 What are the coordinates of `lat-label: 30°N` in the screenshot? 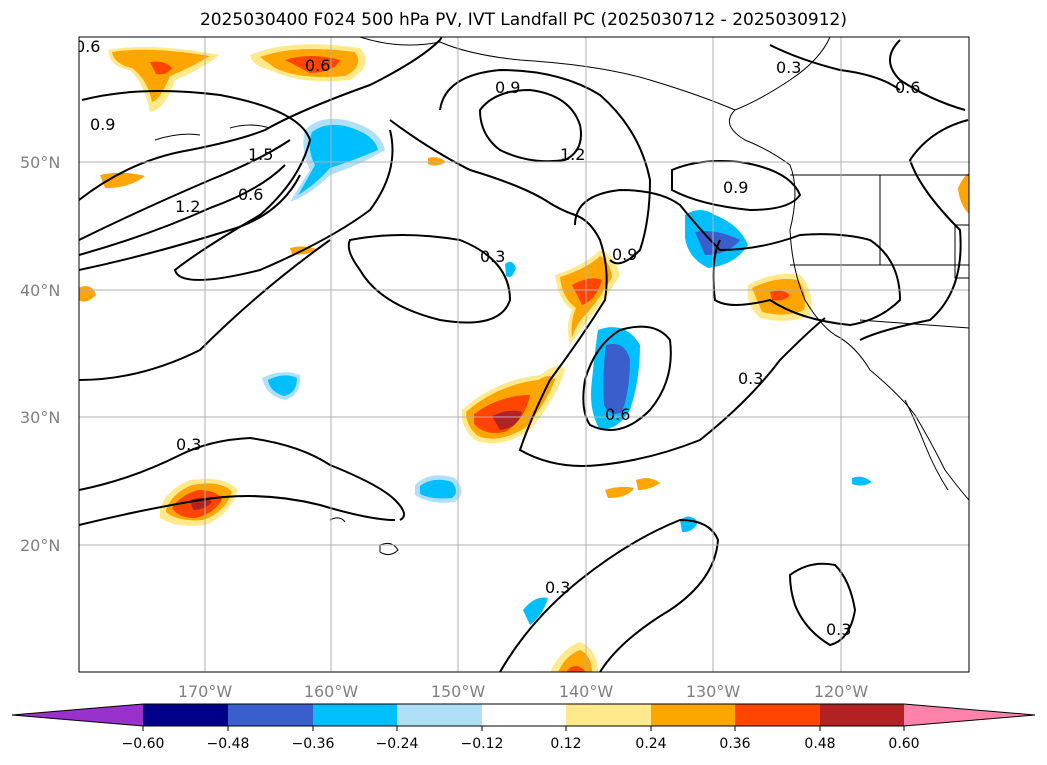 It's located at (40, 417).